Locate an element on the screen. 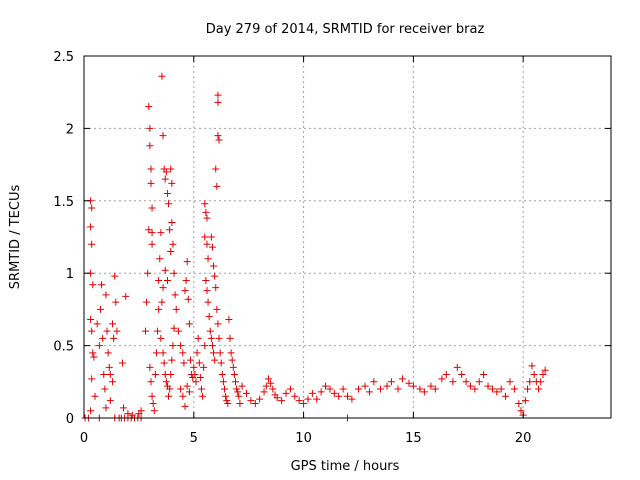  x-tick-label: 15 is located at coordinates (413, 438).